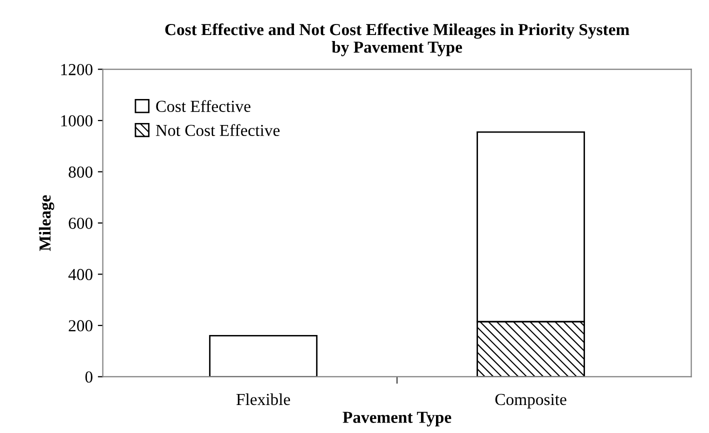 The width and height of the screenshot is (709, 433). Describe the element at coordinates (397, 39) in the screenshot. I see `chart-title: Cost Effective and Not Cost Effective Mileages in Priority System by Pavement Type` at that location.